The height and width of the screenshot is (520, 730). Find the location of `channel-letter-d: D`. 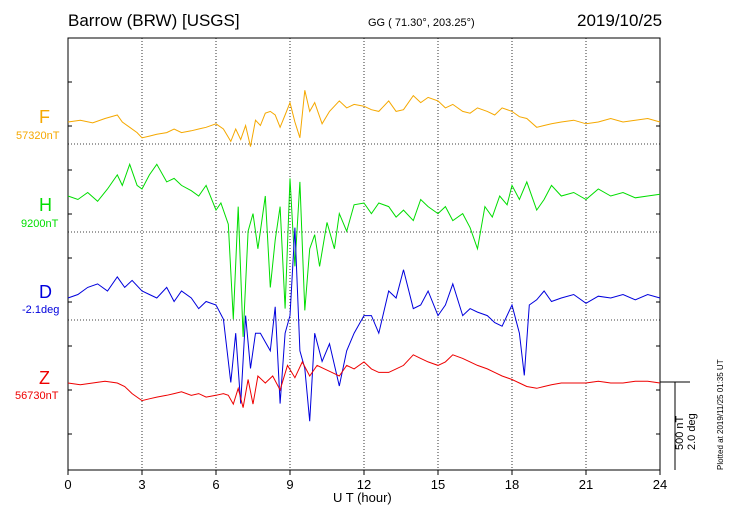

channel-letter-d: D is located at coordinates (45, 292).